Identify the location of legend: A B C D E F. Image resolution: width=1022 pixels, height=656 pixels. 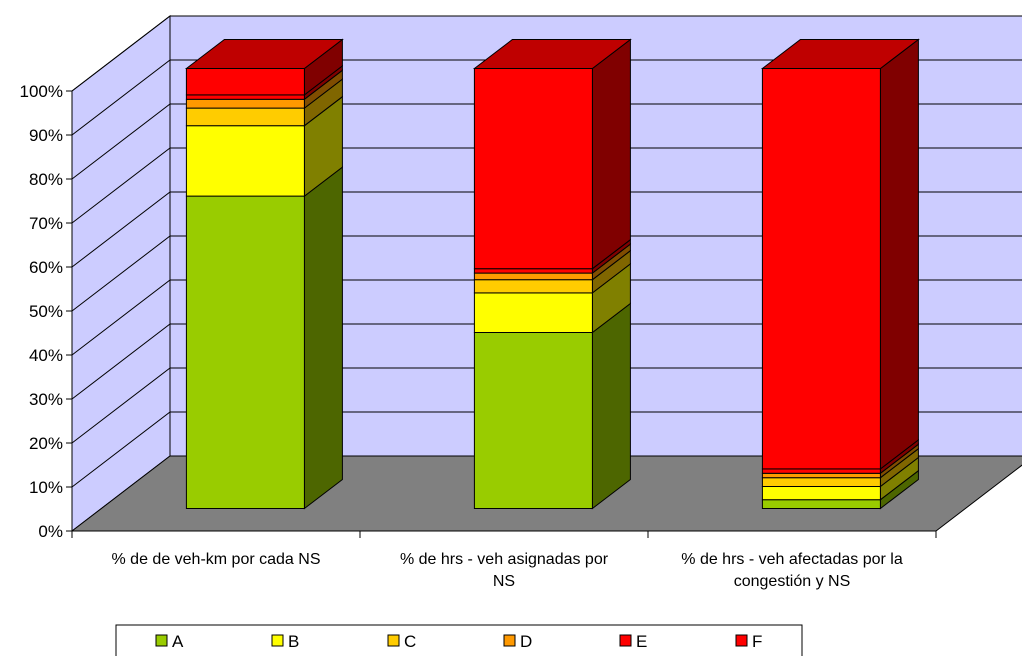
(459, 640).